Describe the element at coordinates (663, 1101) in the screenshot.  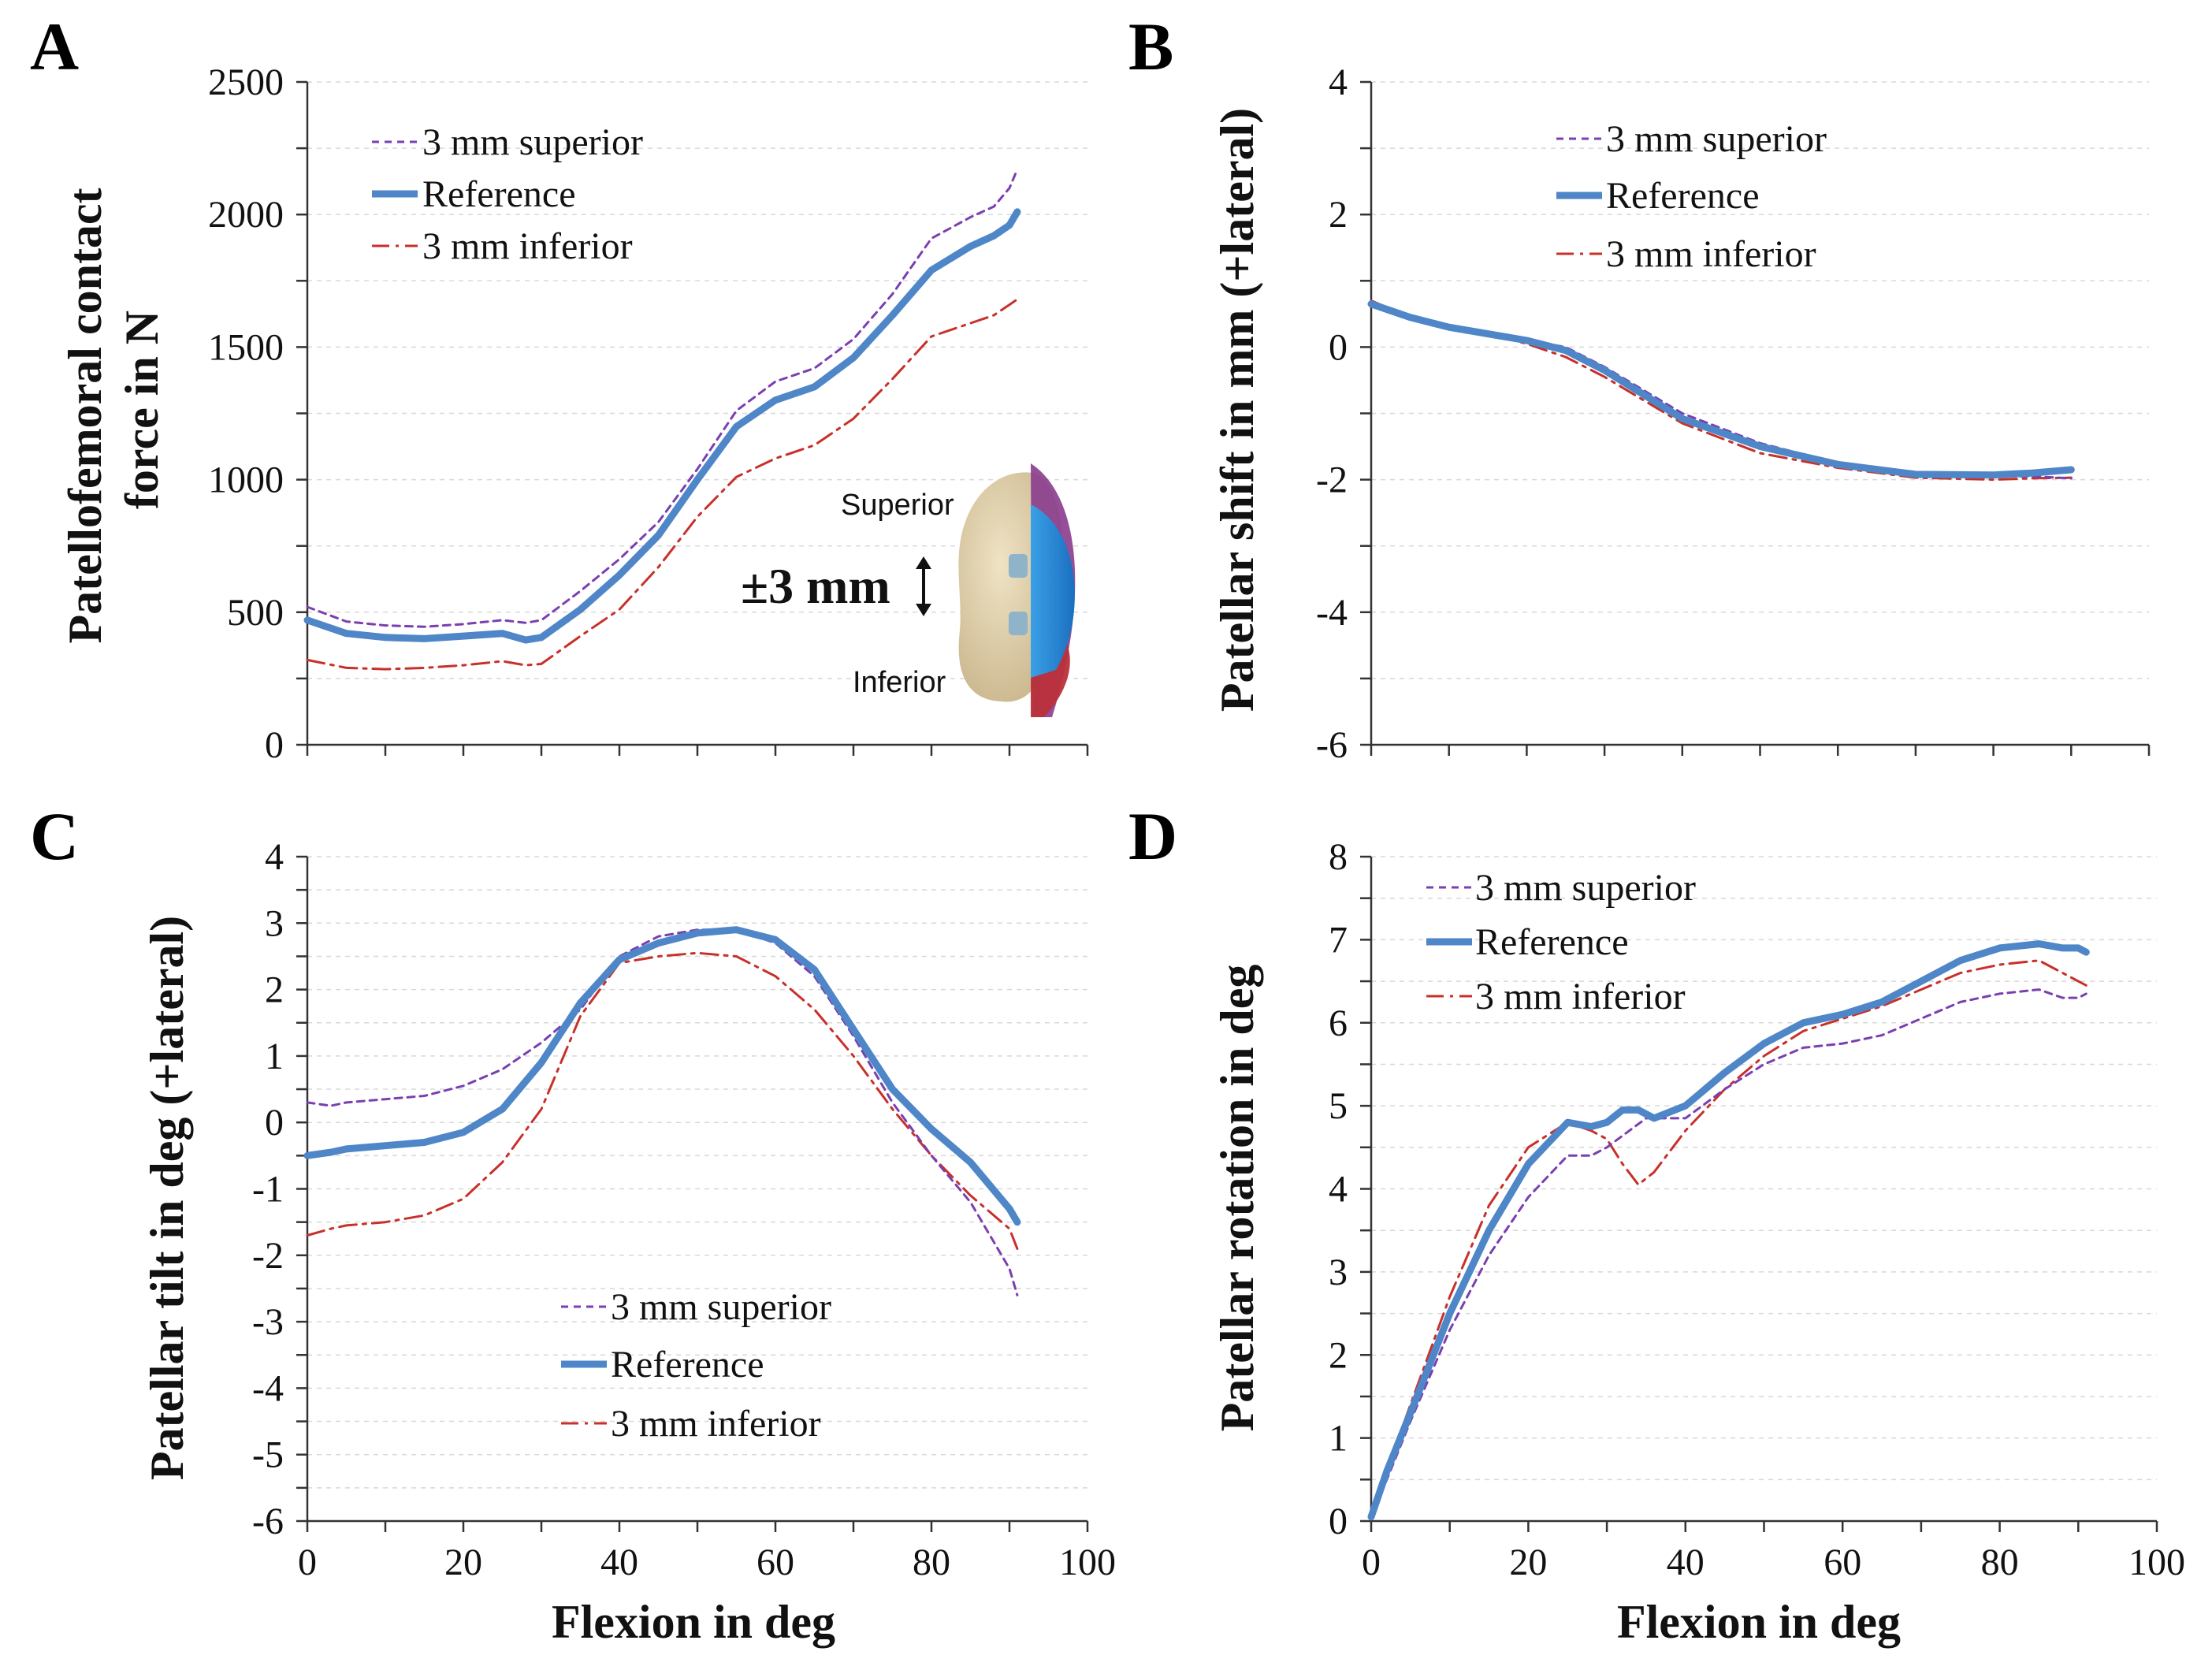
I see `series-c-inferior-line` at that location.